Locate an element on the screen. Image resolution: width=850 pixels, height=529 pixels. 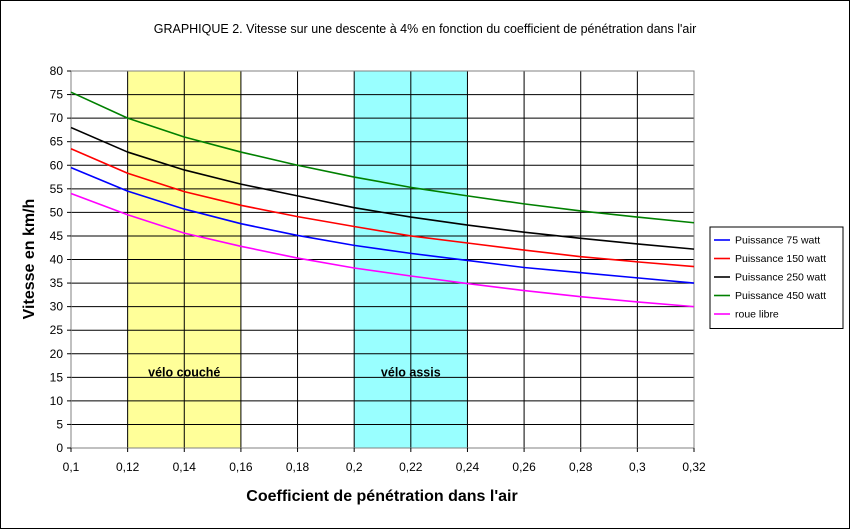
y-tick-label: 10 is located at coordinates (57, 401).